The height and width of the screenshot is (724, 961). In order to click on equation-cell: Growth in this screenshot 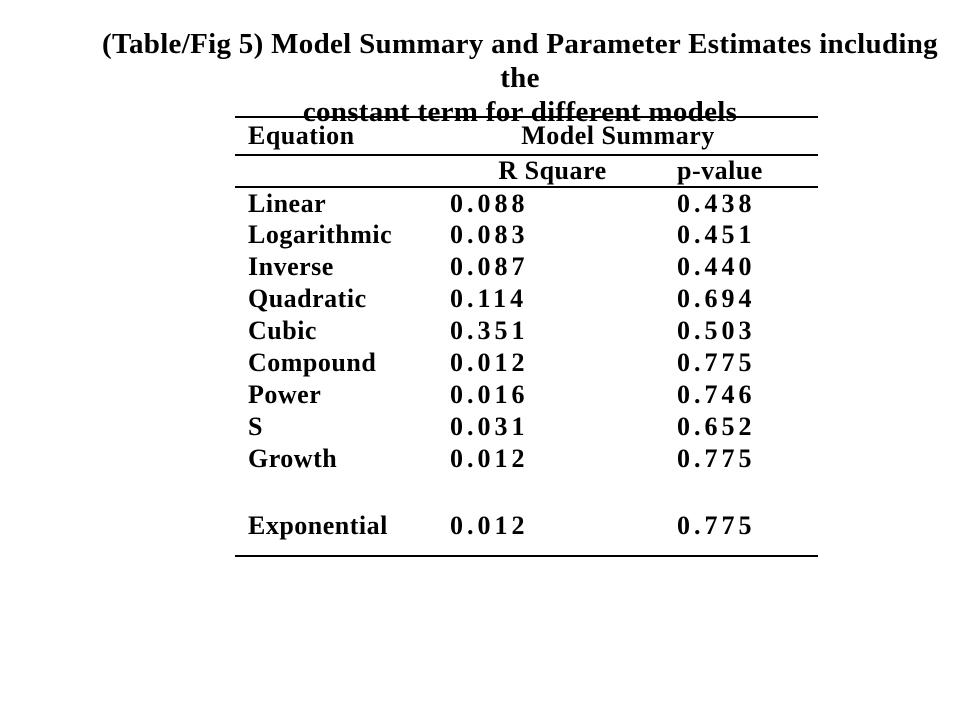, I will do `click(293, 458)`.